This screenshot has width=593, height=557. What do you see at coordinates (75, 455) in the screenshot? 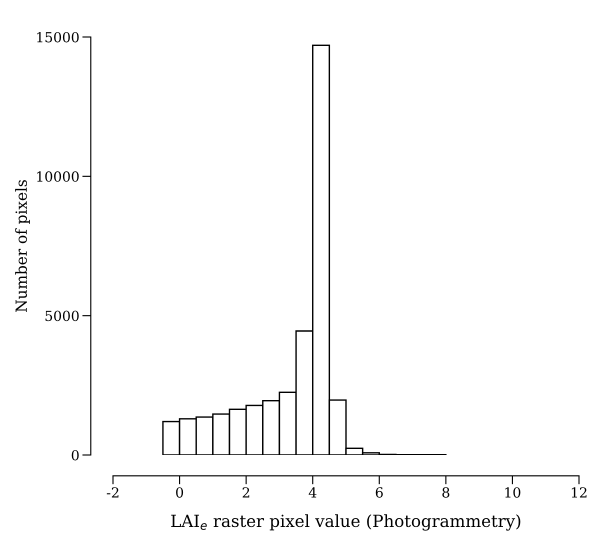
I see `y-tick-label: 0` at bounding box center [75, 455].